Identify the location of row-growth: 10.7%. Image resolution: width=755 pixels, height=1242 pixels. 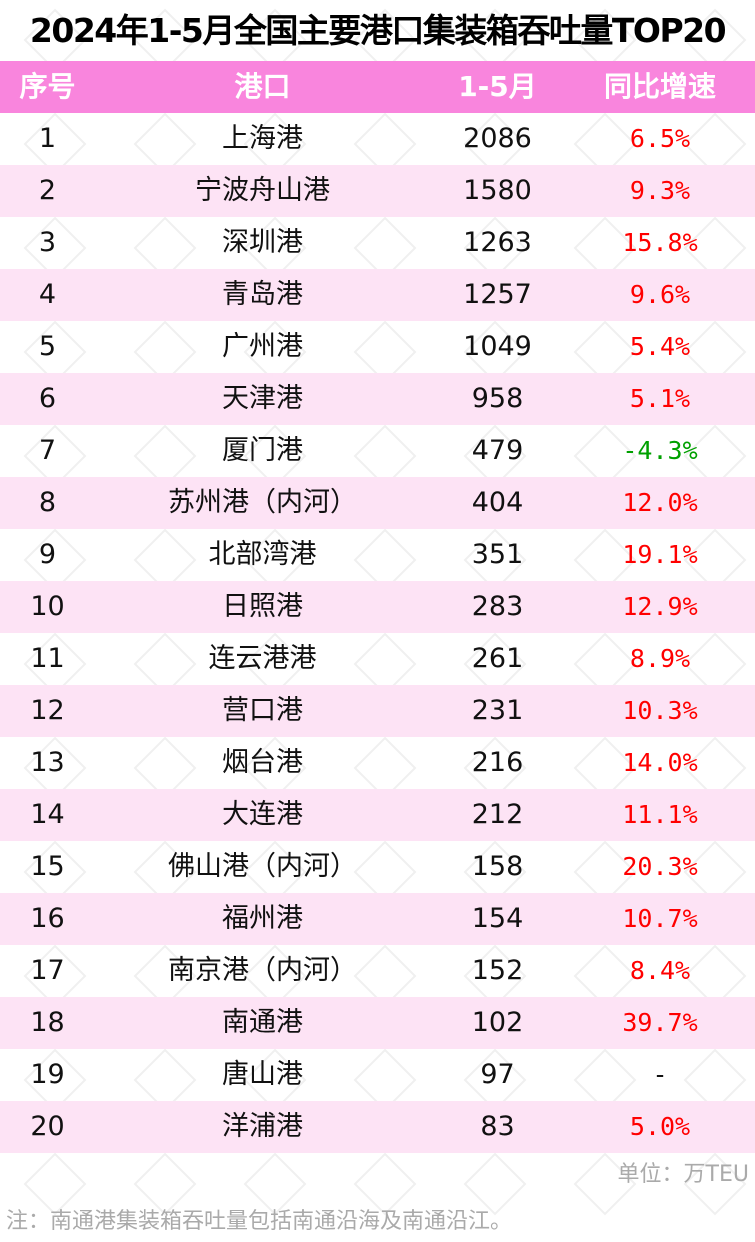
(660, 918).